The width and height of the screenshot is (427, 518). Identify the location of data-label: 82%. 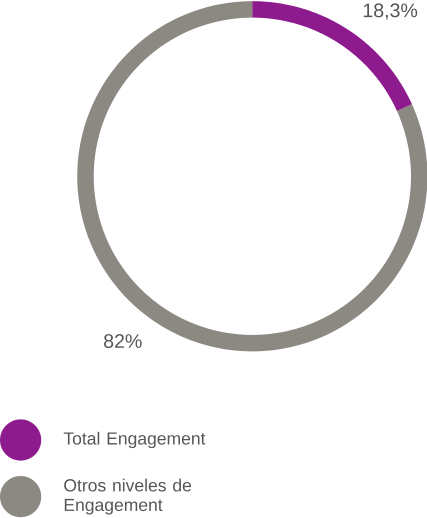
(123, 341).